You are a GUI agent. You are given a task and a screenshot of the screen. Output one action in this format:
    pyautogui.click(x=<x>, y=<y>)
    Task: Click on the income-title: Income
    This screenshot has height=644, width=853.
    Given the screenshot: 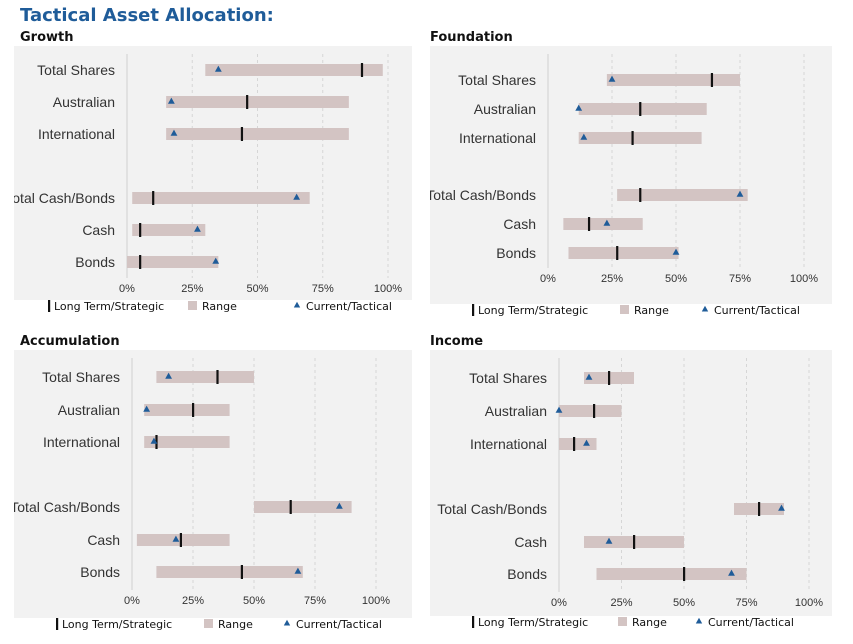 What is the action you would take?
    pyautogui.click(x=457, y=341)
    